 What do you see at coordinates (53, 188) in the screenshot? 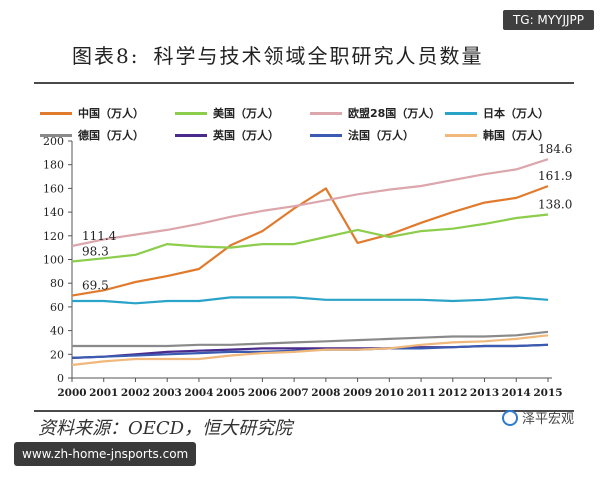
I see `y-tick-label: 160` at bounding box center [53, 188].